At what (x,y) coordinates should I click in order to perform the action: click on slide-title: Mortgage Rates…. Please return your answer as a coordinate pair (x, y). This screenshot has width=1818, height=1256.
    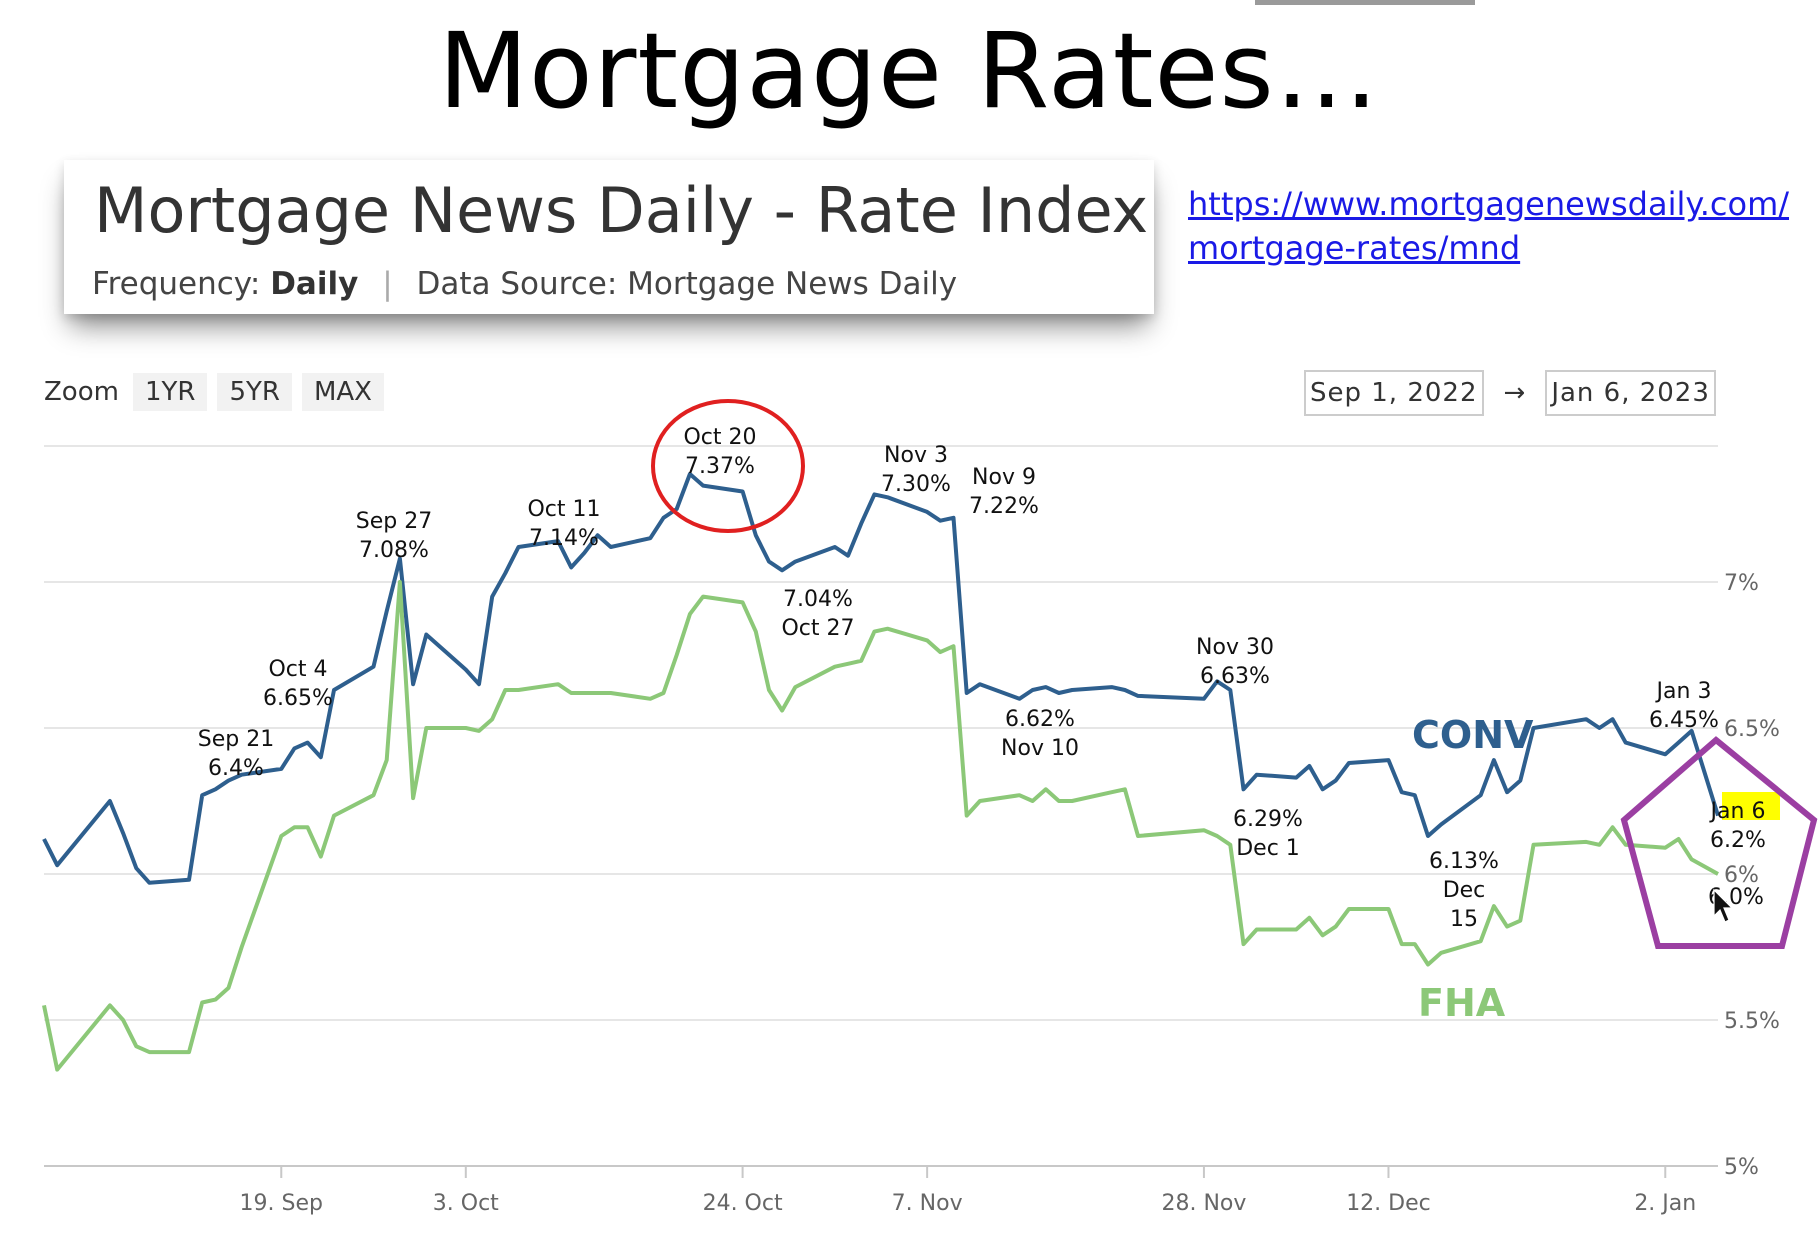
    Looking at the image, I should click on (909, 71).